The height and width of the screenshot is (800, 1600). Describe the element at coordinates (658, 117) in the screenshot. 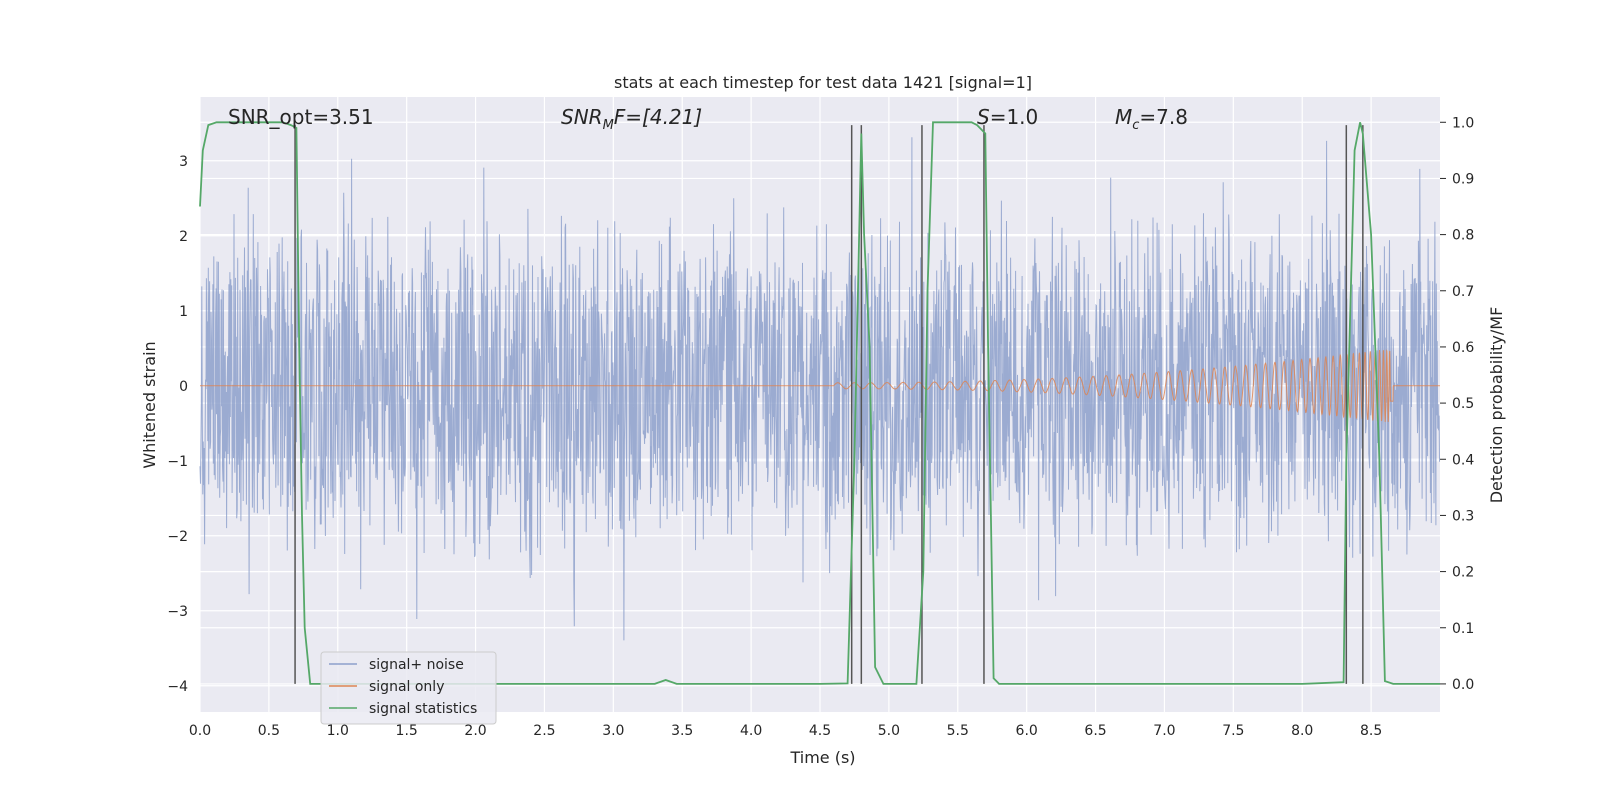

I see `annotation-snr-mf-suffix: F=[4.21]` at that location.